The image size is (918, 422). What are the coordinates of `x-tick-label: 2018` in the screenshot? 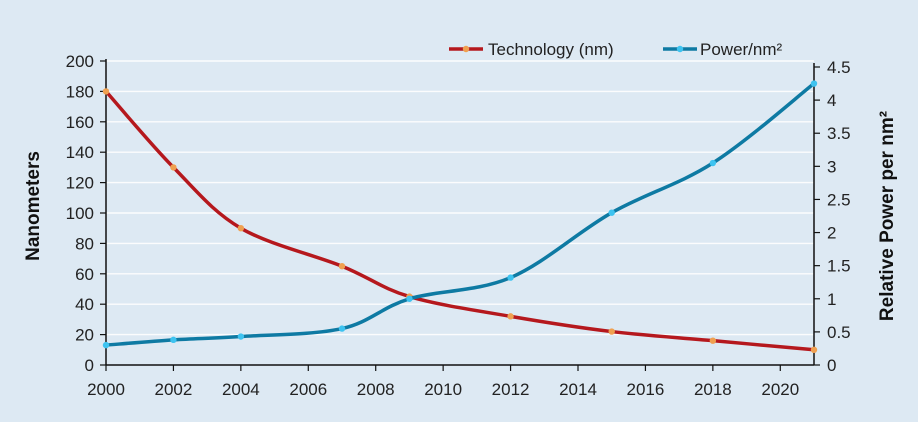 It's located at (713, 389).